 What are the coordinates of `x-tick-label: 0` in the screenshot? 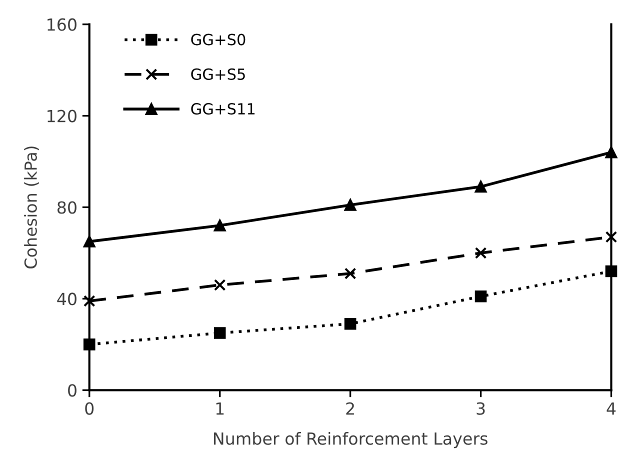 It's located at (89, 408).